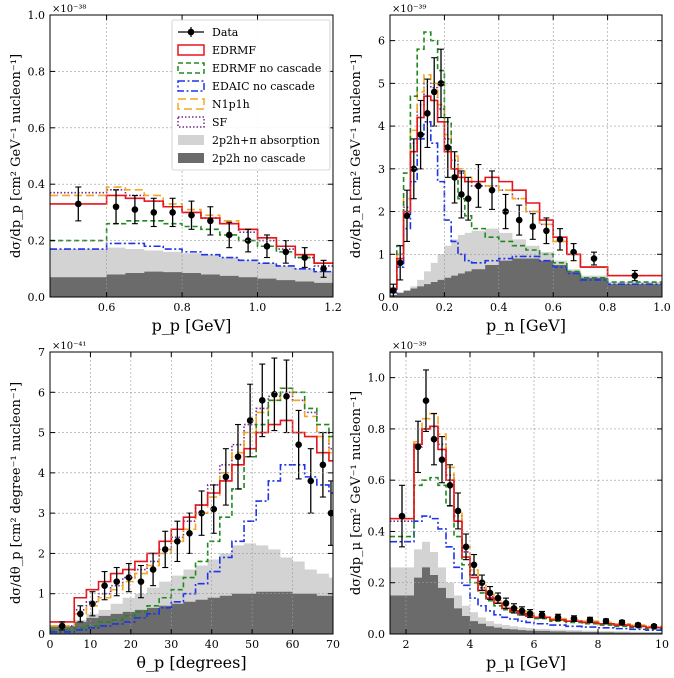  What do you see at coordinates (470, 644) in the screenshot?
I see `x-tick-label: 4` at bounding box center [470, 644].